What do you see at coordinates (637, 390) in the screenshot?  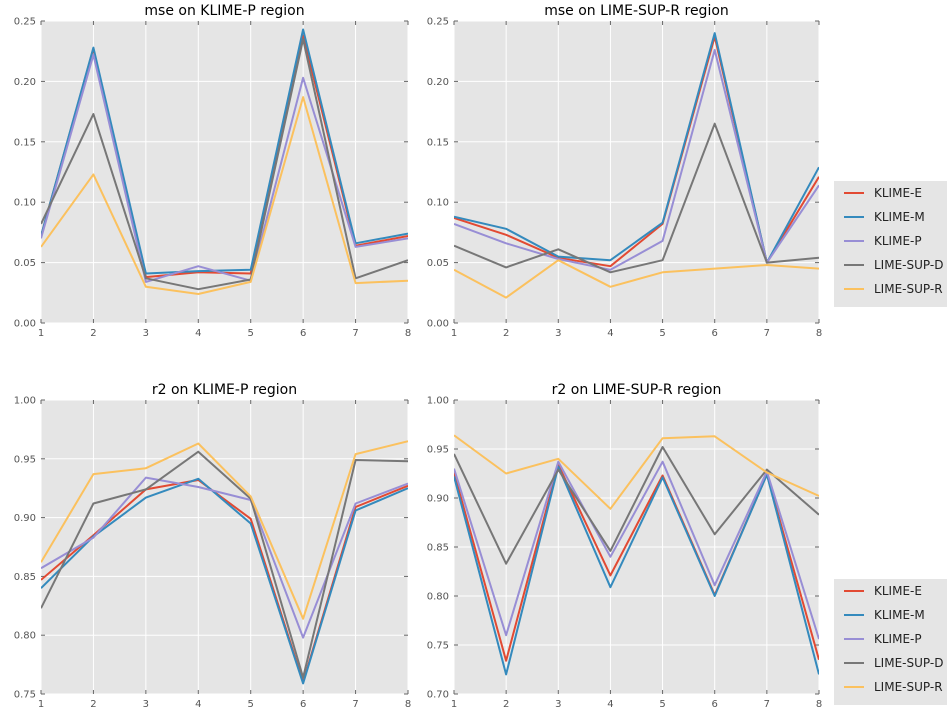 I see `chart-title: r2 on LIME-SUP-R region` at bounding box center [637, 390].